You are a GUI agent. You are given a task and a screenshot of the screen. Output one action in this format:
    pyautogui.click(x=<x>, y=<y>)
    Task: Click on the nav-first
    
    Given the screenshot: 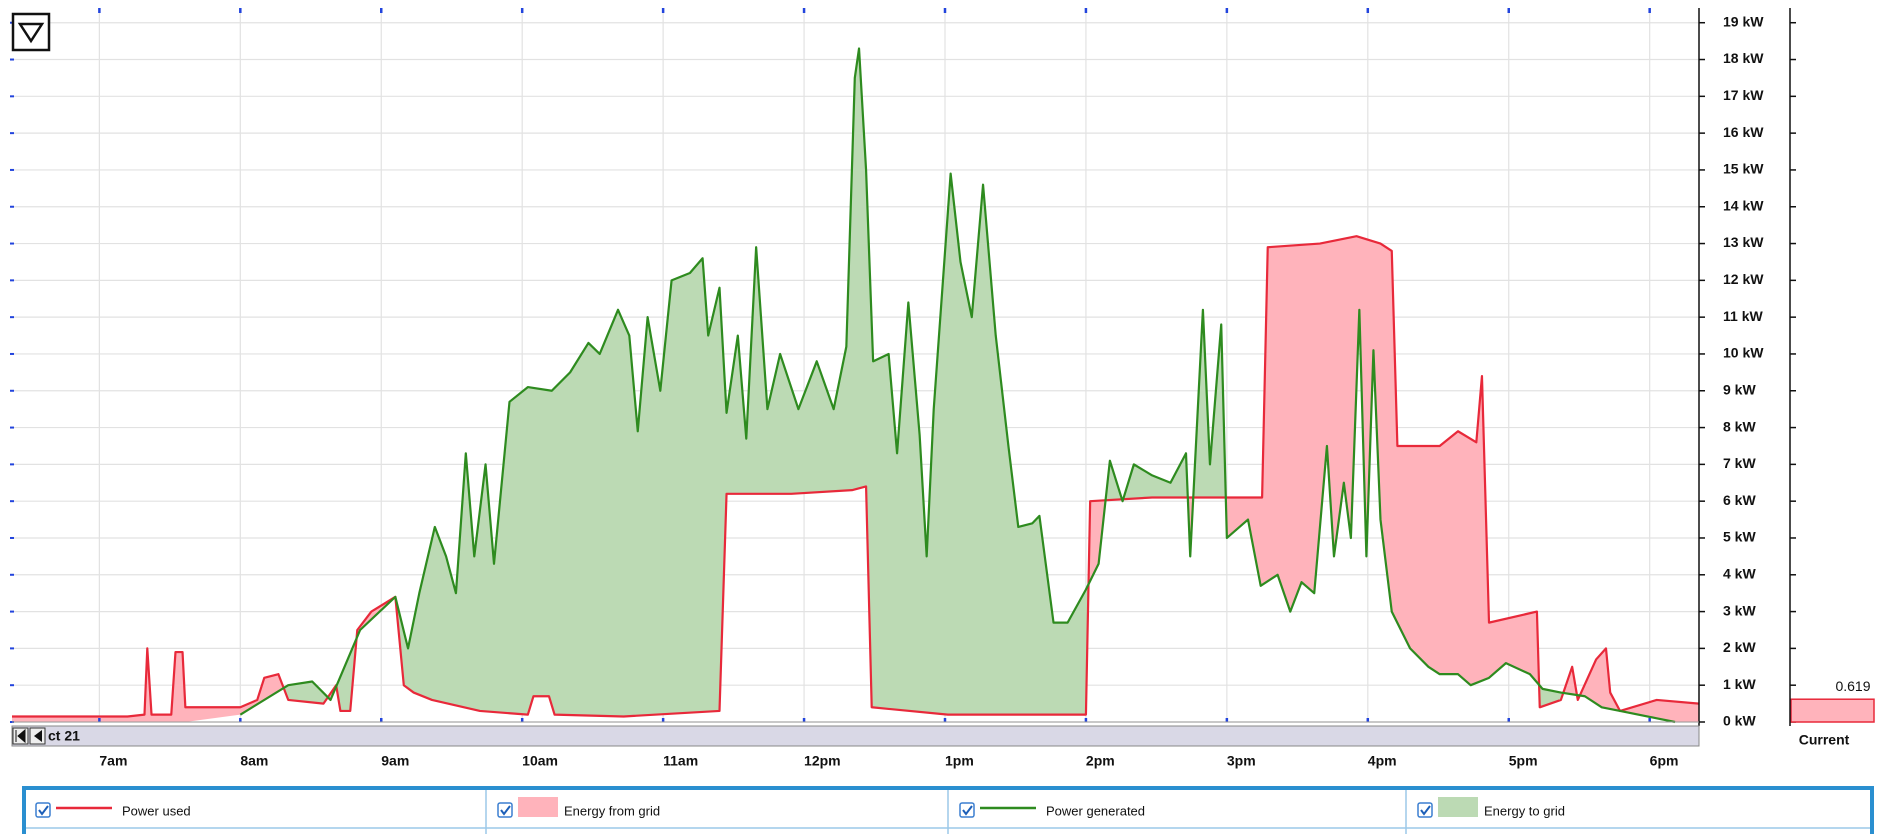 What is the action you would take?
    pyautogui.click(x=20, y=736)
    